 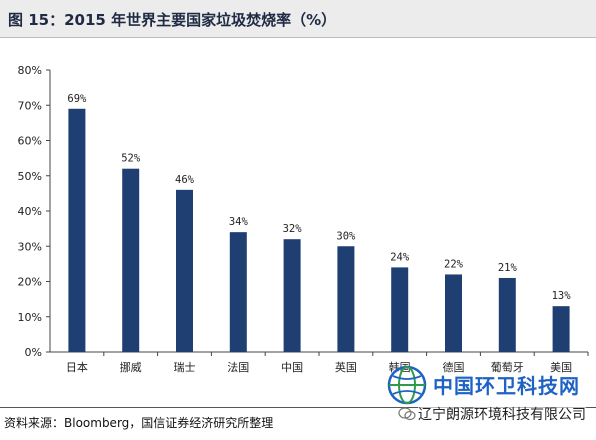 I want to click on y-tick-label: 40%, so click(x=30, y=211).